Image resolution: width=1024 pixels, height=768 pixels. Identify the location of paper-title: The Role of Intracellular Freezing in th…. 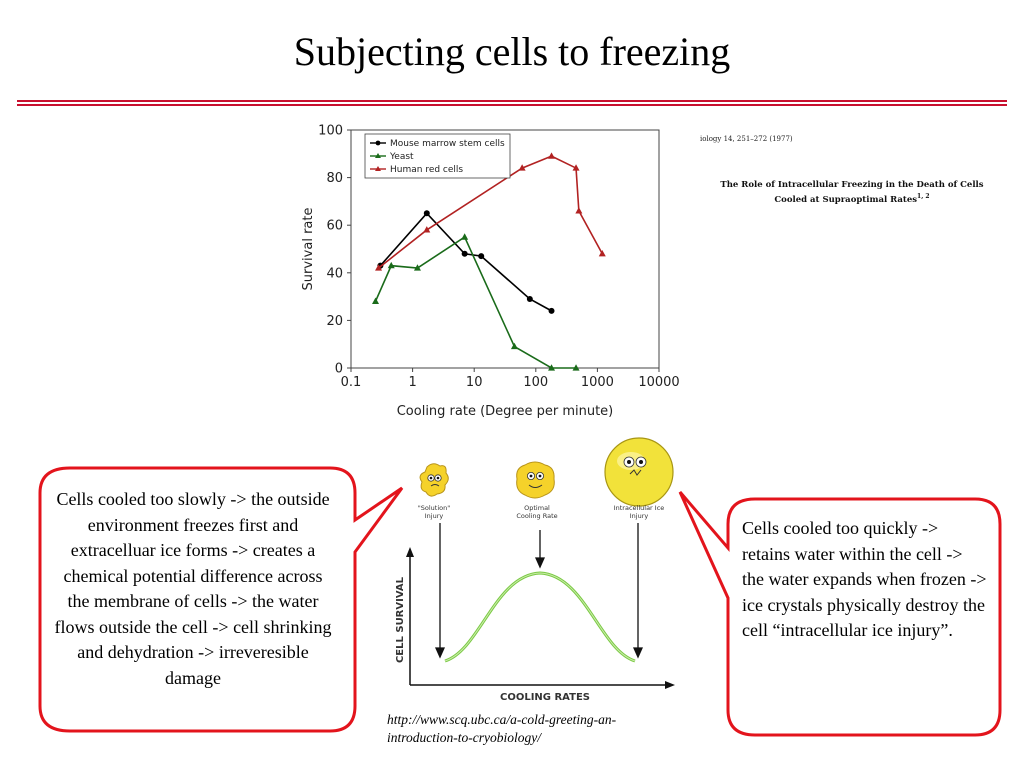
(852, 193).